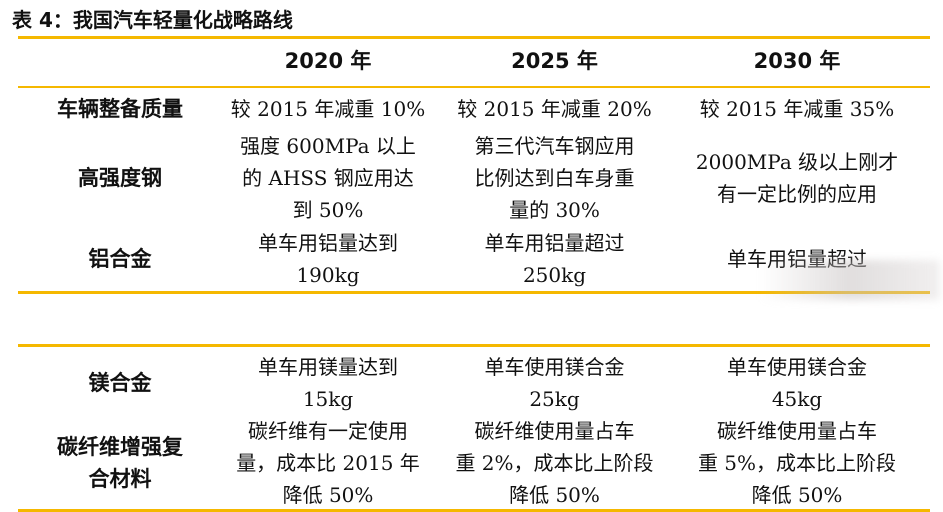  Describe the element at coordinates (797, 178) in the screenshot. I see `table-cell-table1-1-c3: 2000MPa 级以上刚才 有一定比例的应用` at that location.